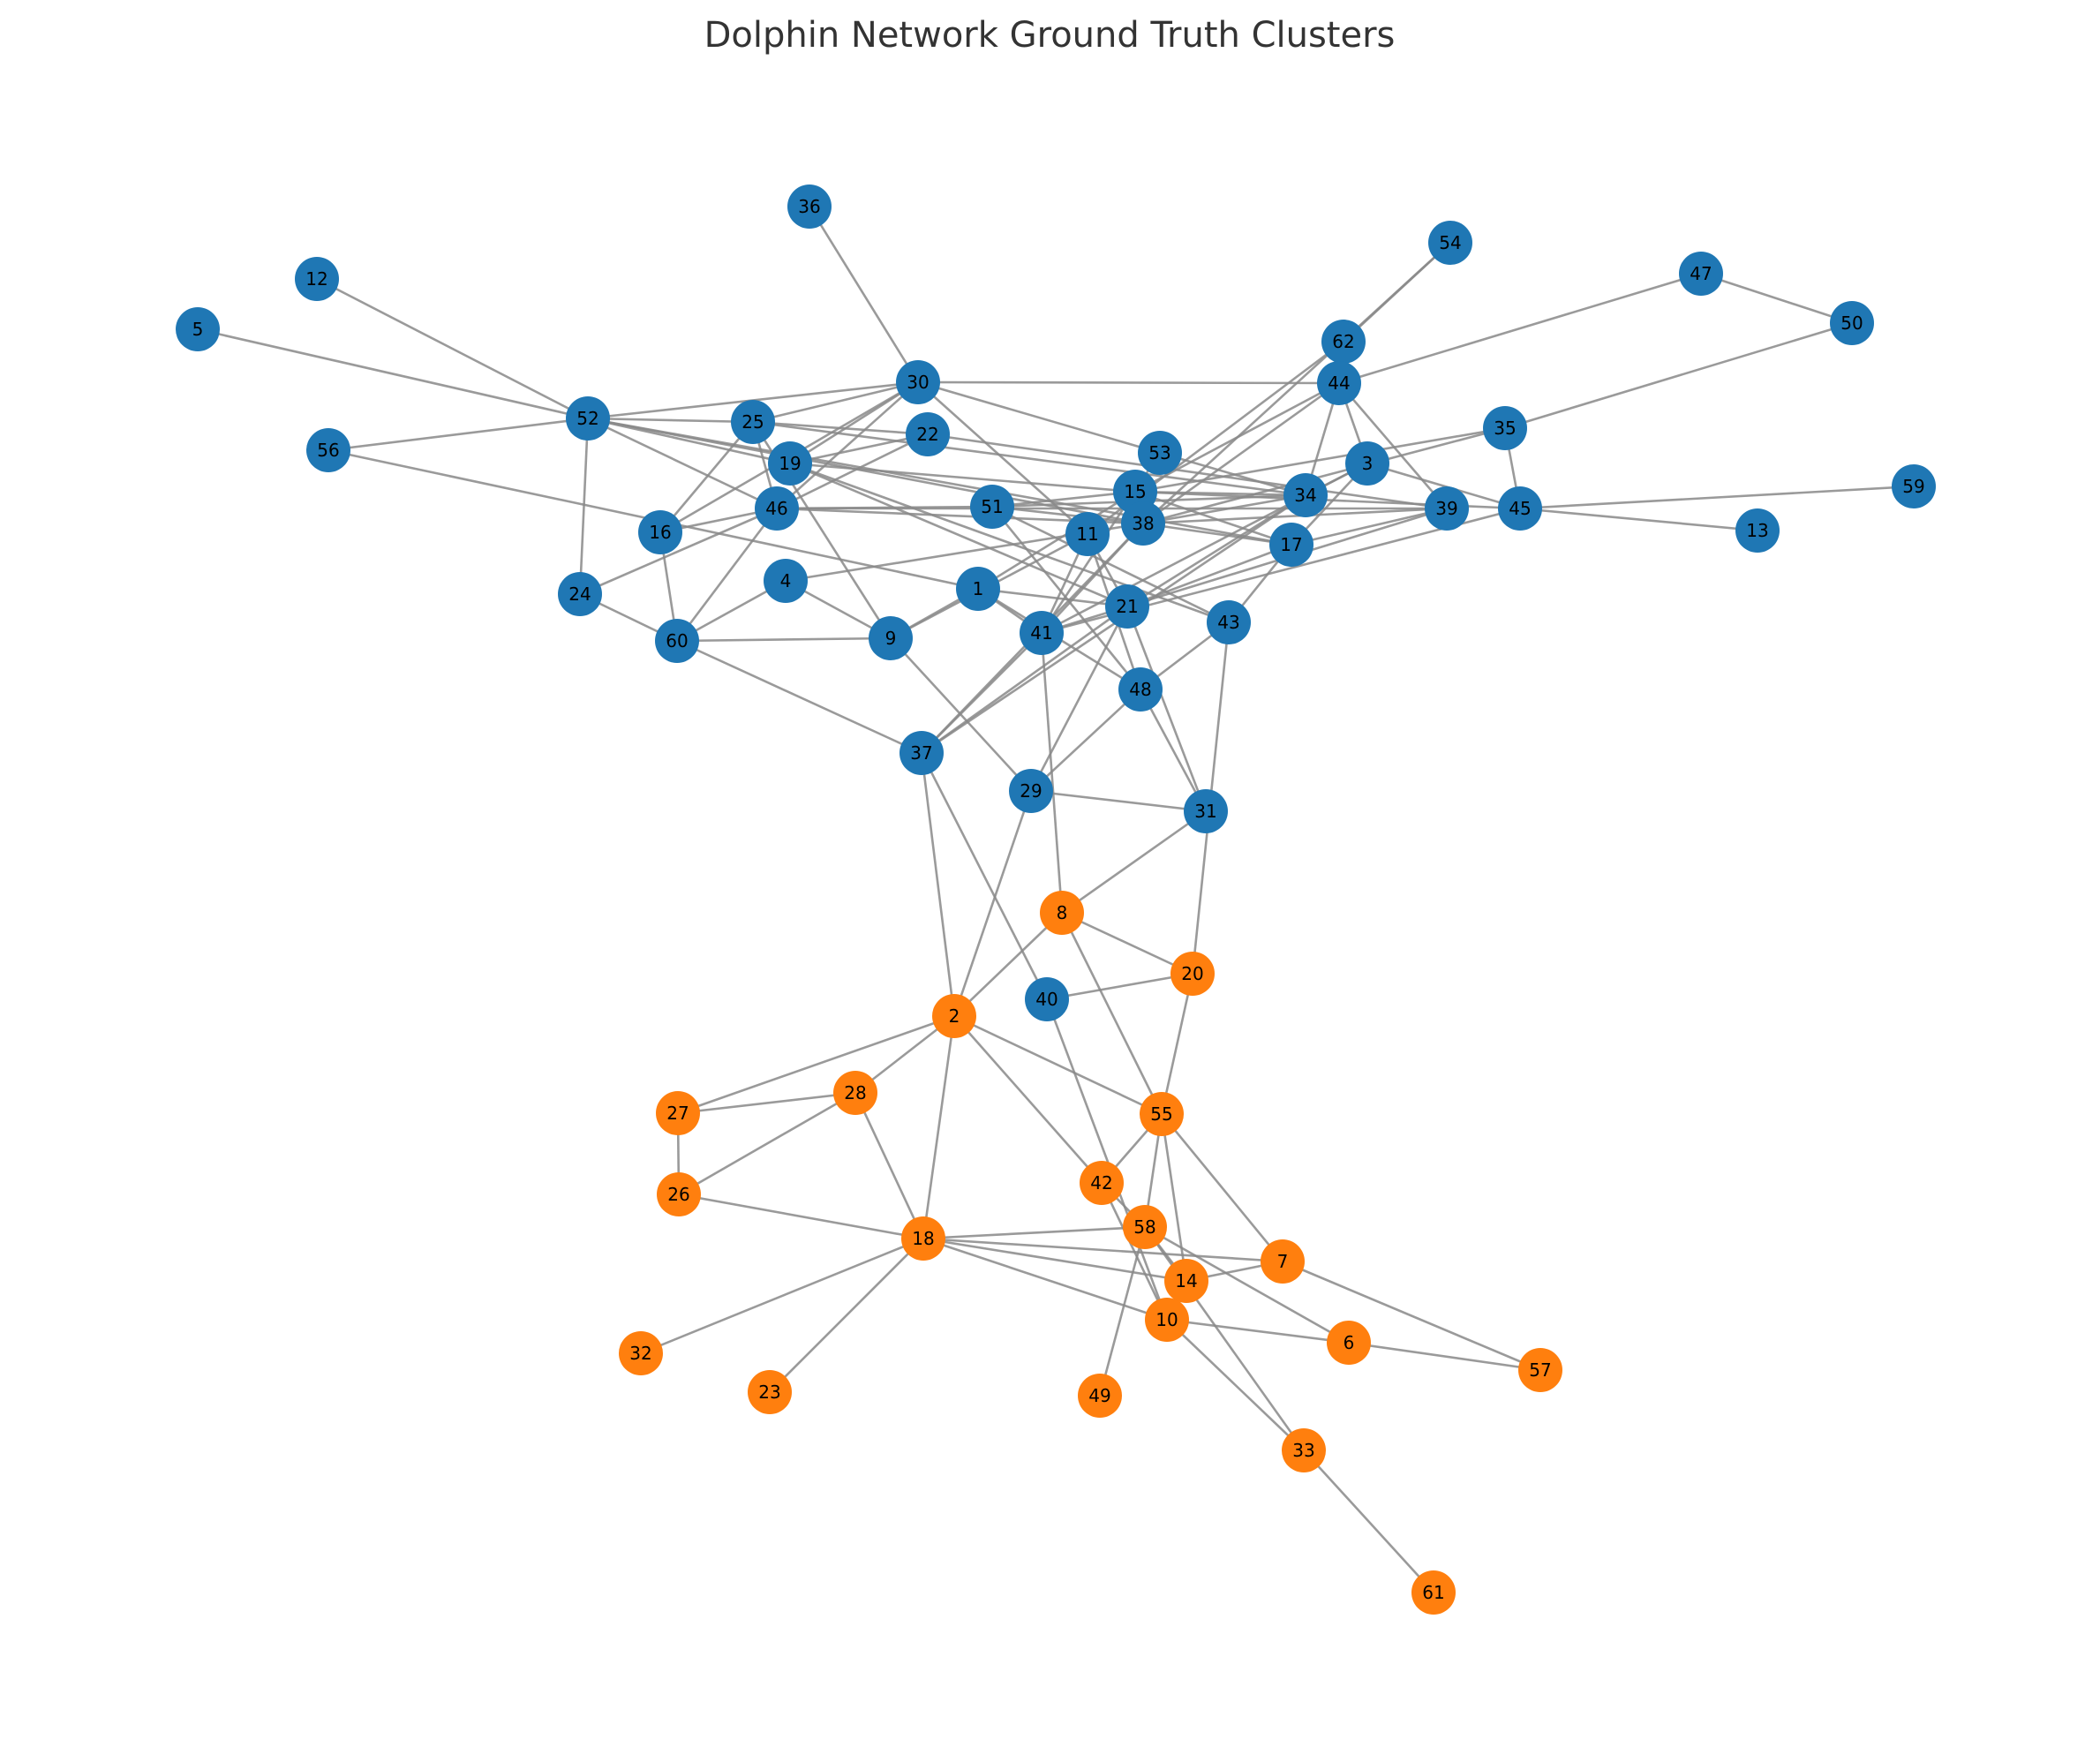  Describe the element at coordinates (1100, 1396) in the screenshot. I see `node-49: 49` at that location.